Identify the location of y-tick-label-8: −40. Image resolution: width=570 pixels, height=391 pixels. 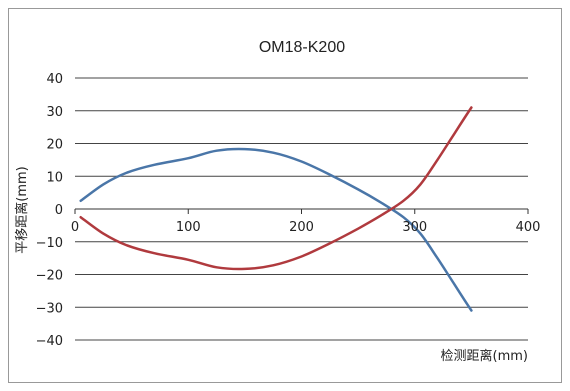
(49, 341).